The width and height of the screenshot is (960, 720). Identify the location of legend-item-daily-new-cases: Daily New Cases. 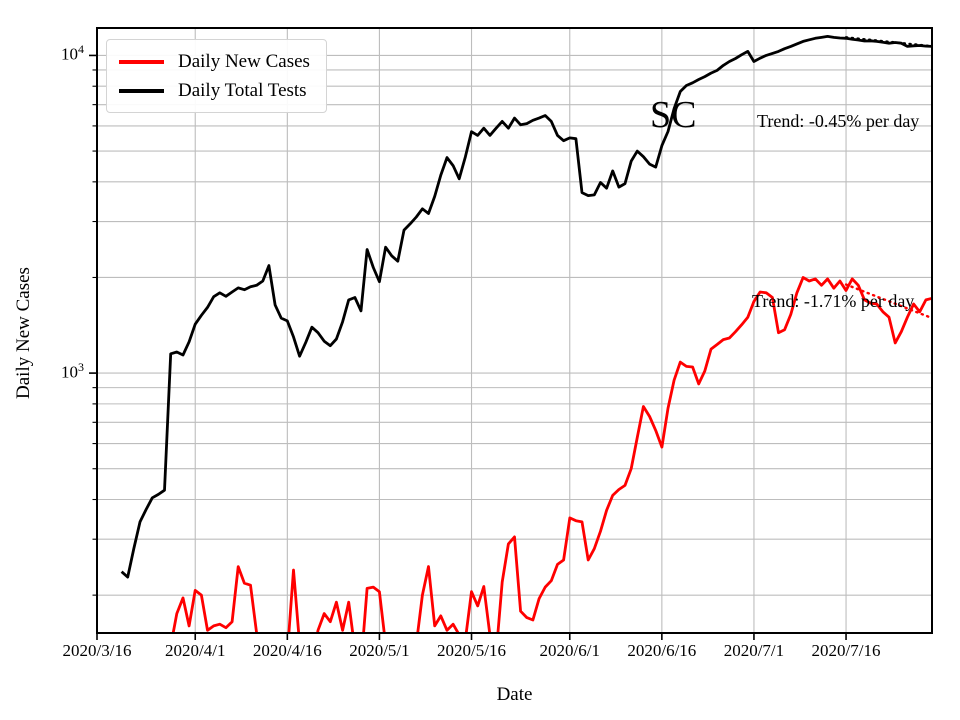
(212, 61).